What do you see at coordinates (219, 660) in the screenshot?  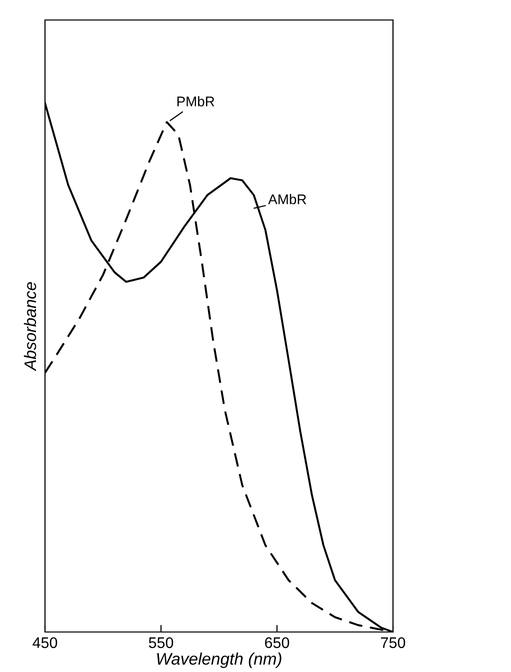 I see `x-axis-title: Wavelength (nm)` at bounding box center [219, 660].